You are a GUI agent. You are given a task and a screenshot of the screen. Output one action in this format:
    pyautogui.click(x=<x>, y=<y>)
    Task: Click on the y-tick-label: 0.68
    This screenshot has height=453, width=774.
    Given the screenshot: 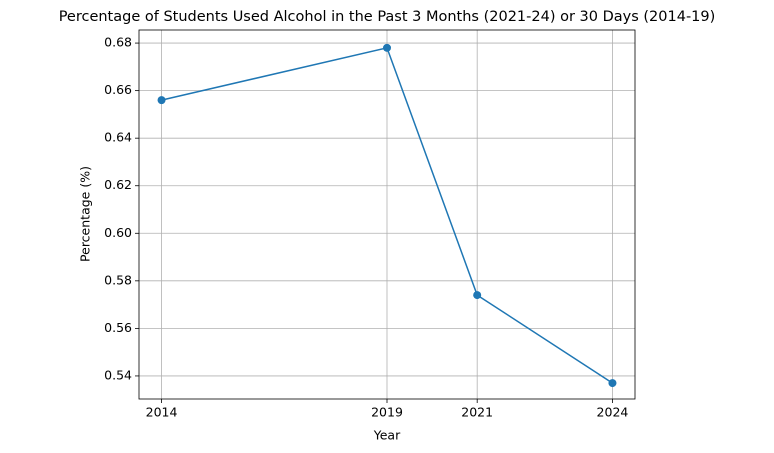 What is the action you would take?
    pyautogui.click(x=118, y=42)
    